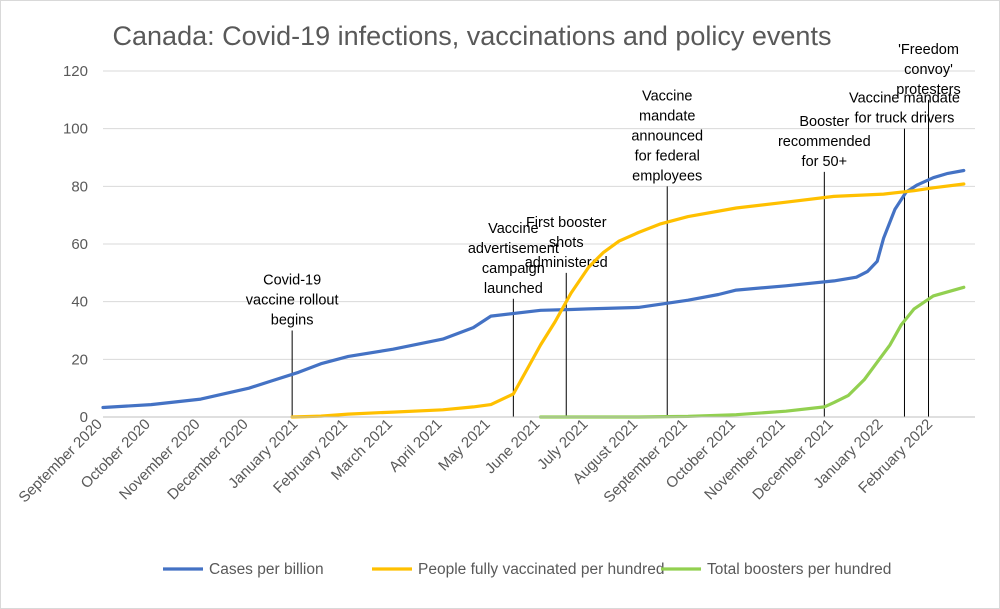 This screenshot has width=1000, height=609. What do you see at coordinates (292, 321) in the screenshot?
I see `annotation-label: begins` at bounding box center [292, 321].